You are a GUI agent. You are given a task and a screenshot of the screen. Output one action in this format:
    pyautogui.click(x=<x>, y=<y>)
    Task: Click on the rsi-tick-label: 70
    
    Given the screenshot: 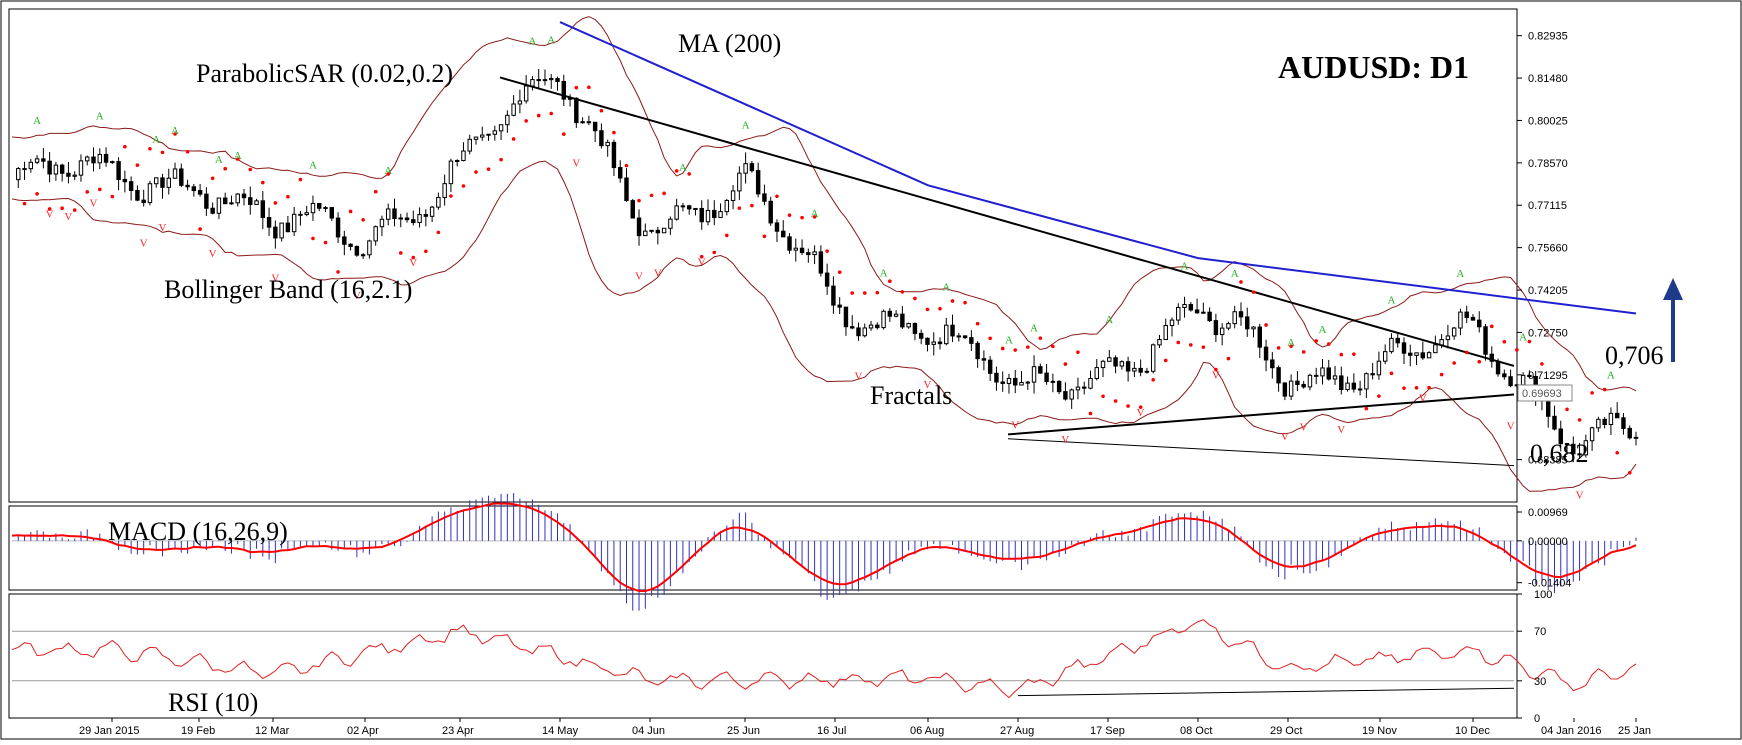 What is the action you would take?
    pyautogui.click(x=1540, y=632)
    